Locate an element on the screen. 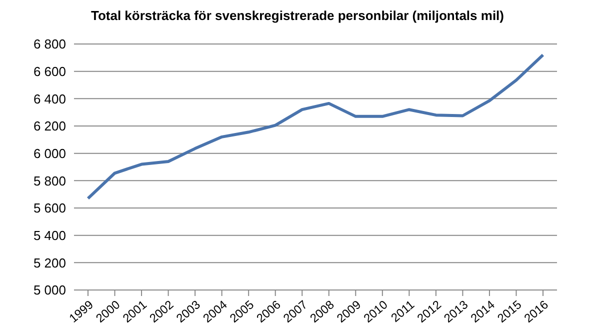 Image resolution: width=595 pixels, height=334 pixels. y-tick-label: 5 200 is located at coordinates (49, 262).